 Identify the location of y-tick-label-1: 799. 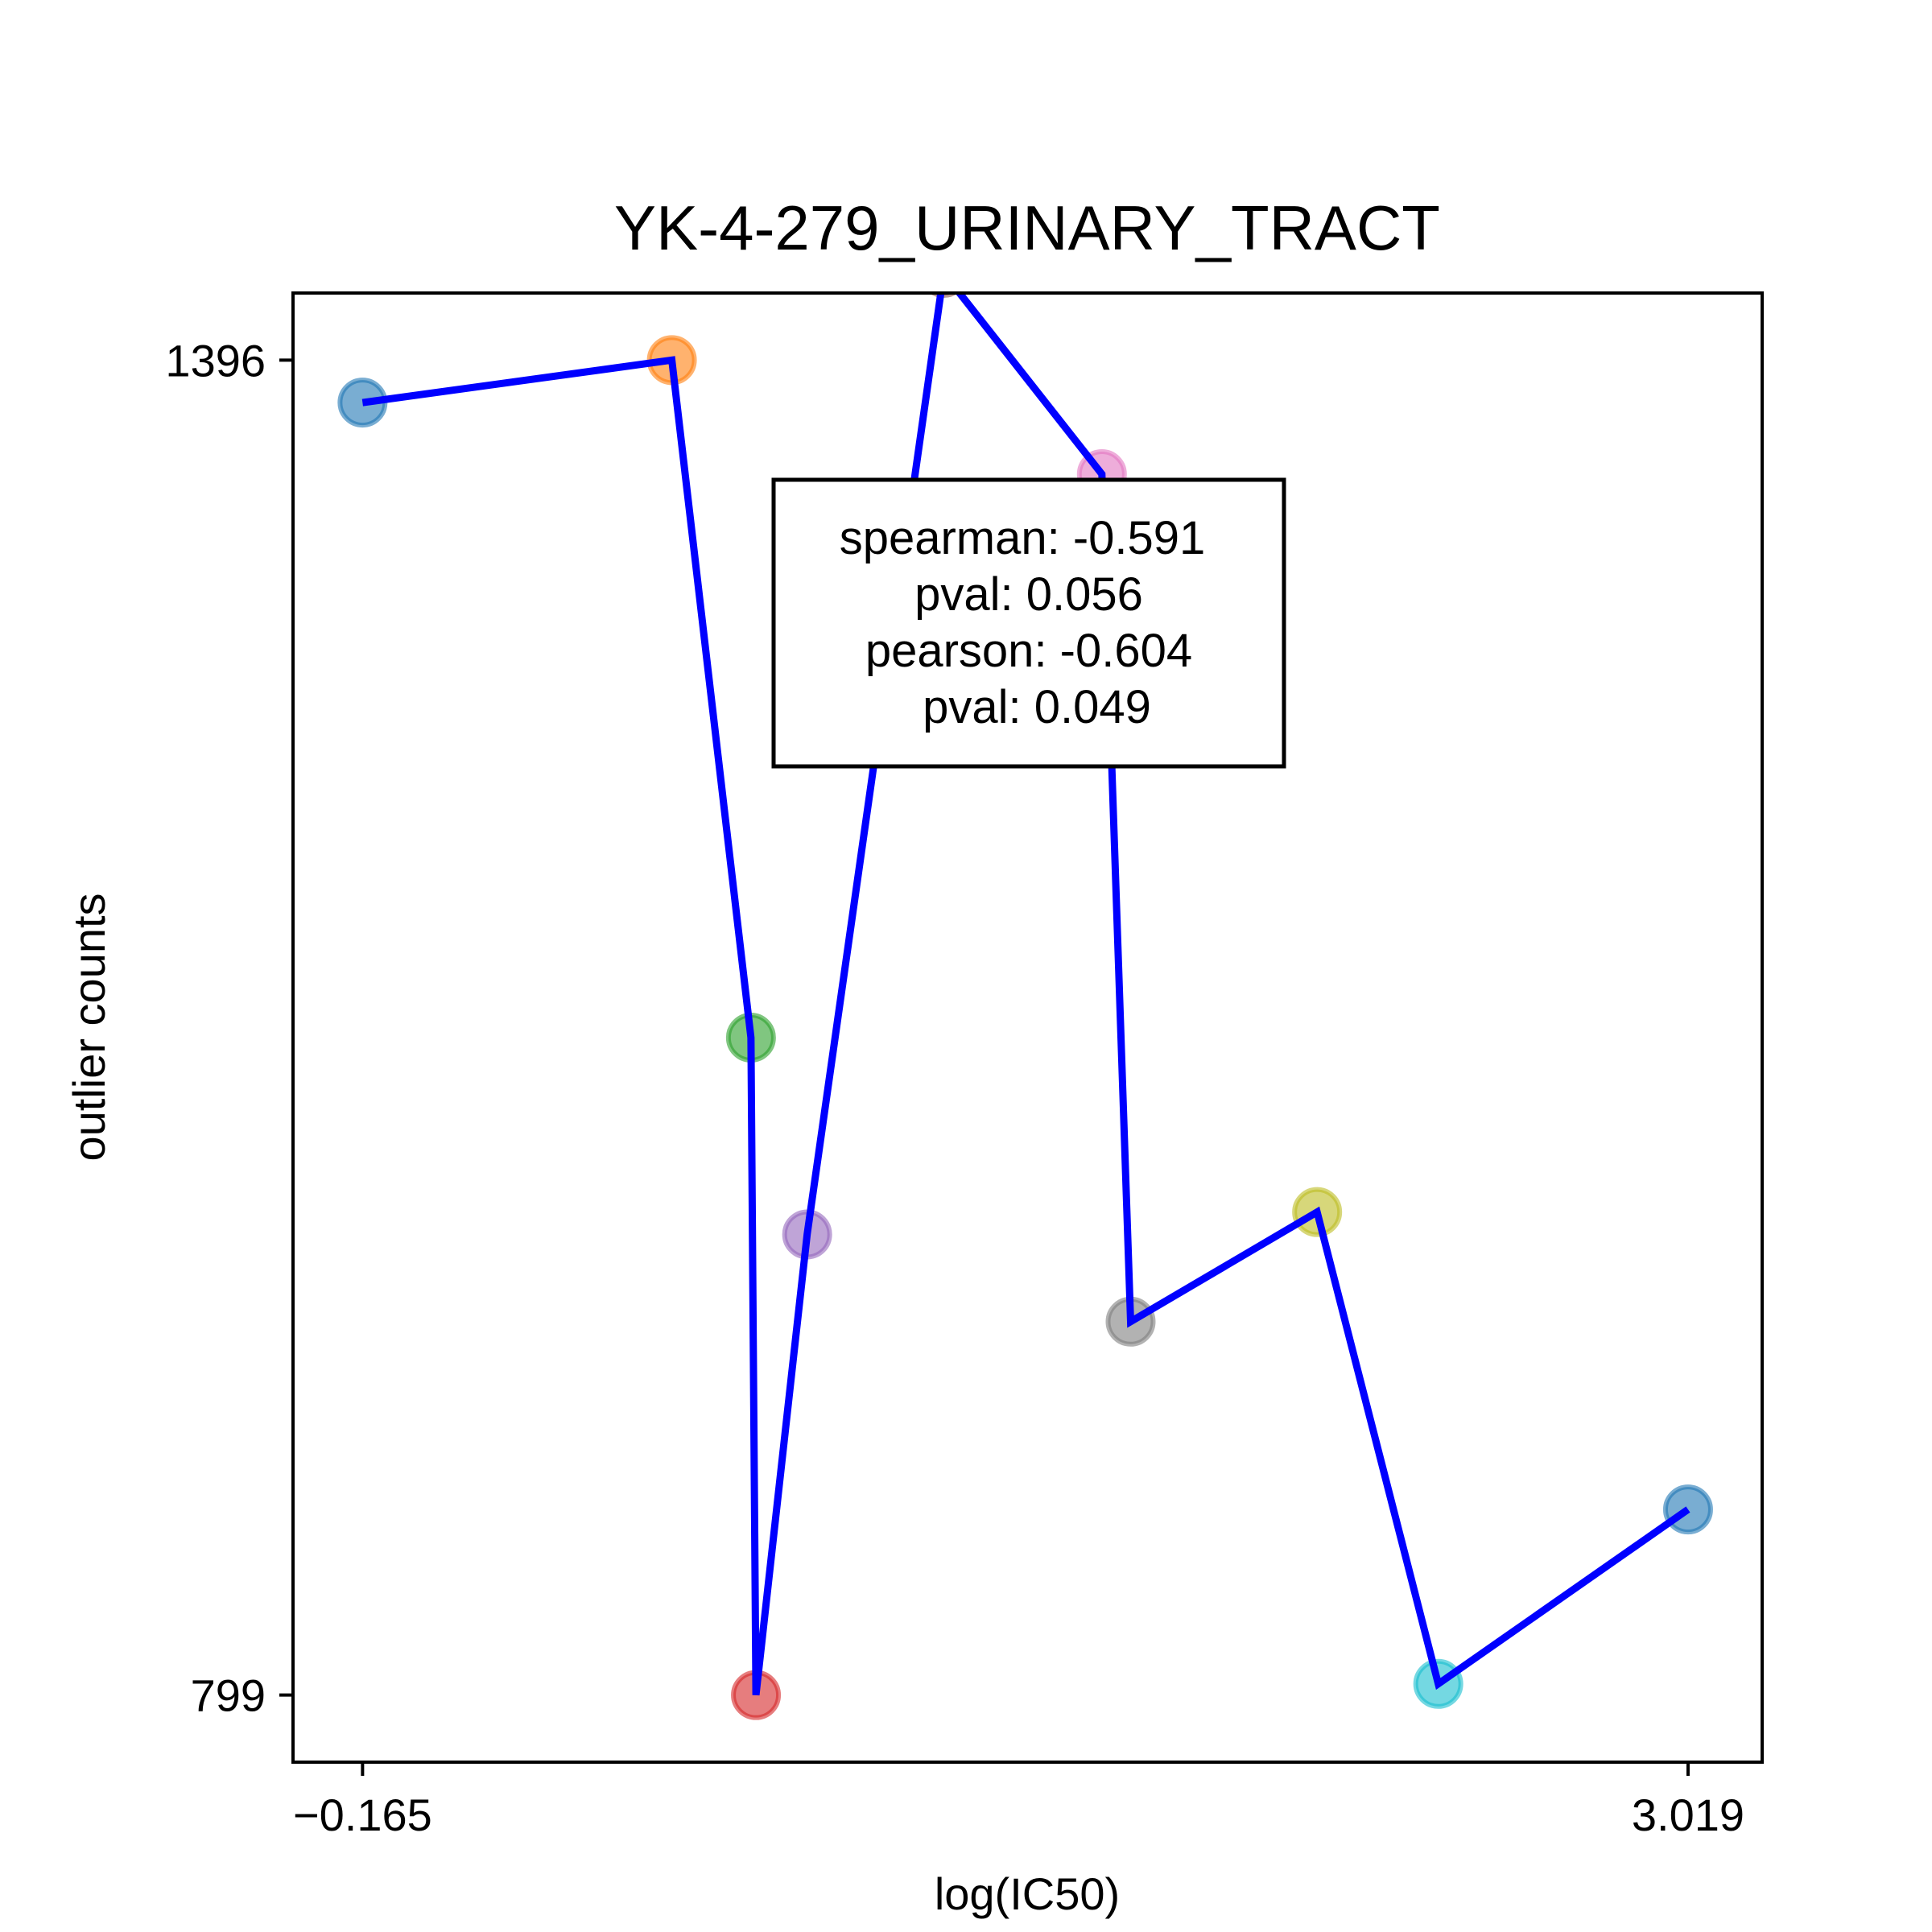
(228, 1695).